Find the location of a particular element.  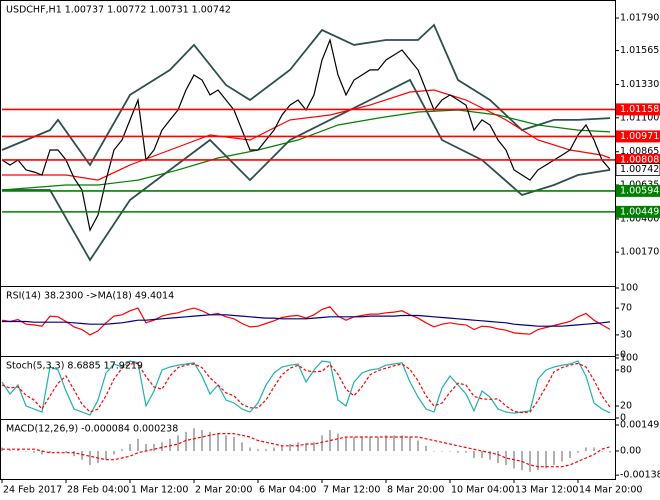

y-tick-label: 1.00170 is located at coordinates (639, 252).